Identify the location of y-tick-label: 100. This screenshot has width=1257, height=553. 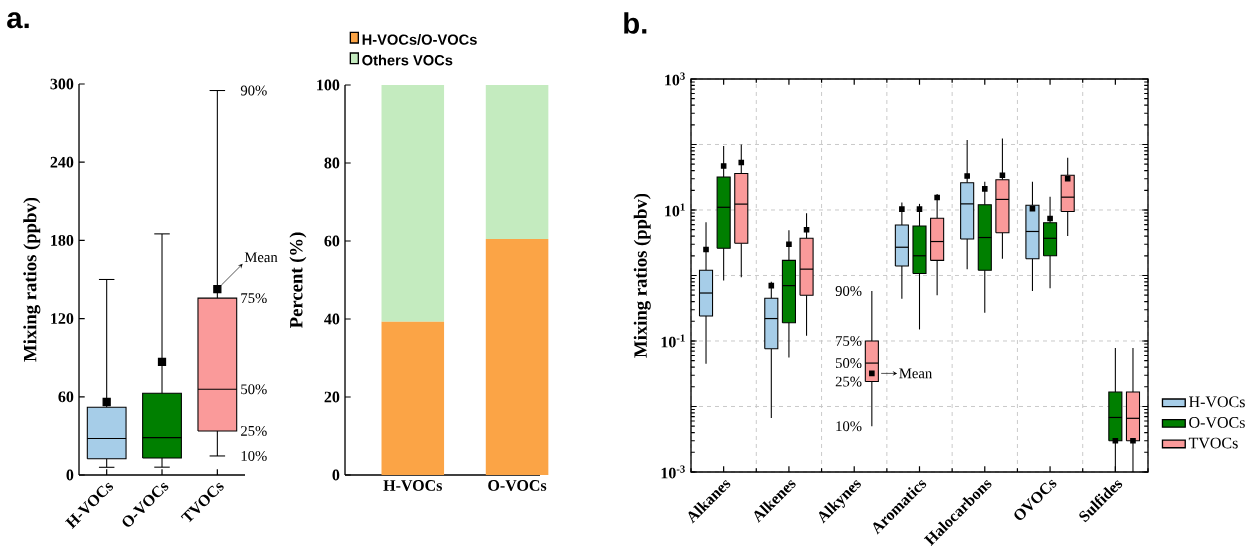
(328, 85).